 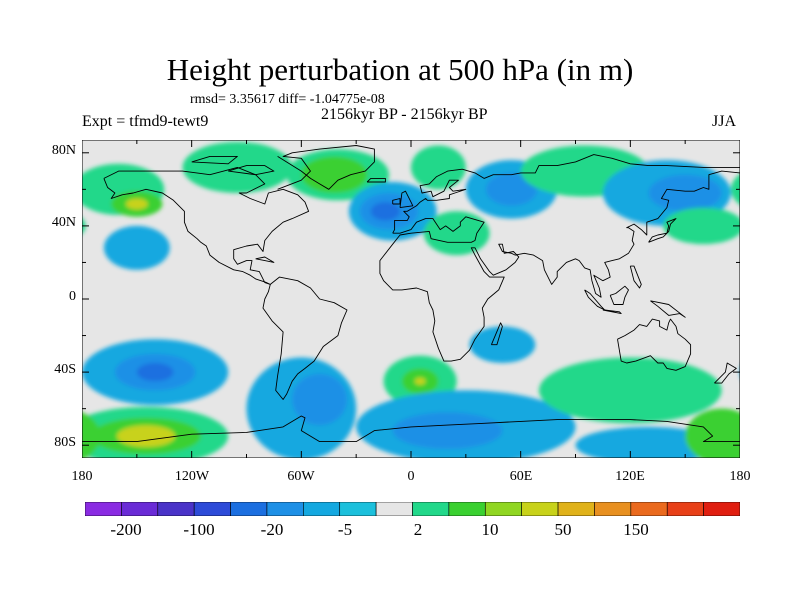 What do you see at coordinates (418, 529) in the screenshot?
I see `colorbar-label: 2` at bounding box center [418, 529].